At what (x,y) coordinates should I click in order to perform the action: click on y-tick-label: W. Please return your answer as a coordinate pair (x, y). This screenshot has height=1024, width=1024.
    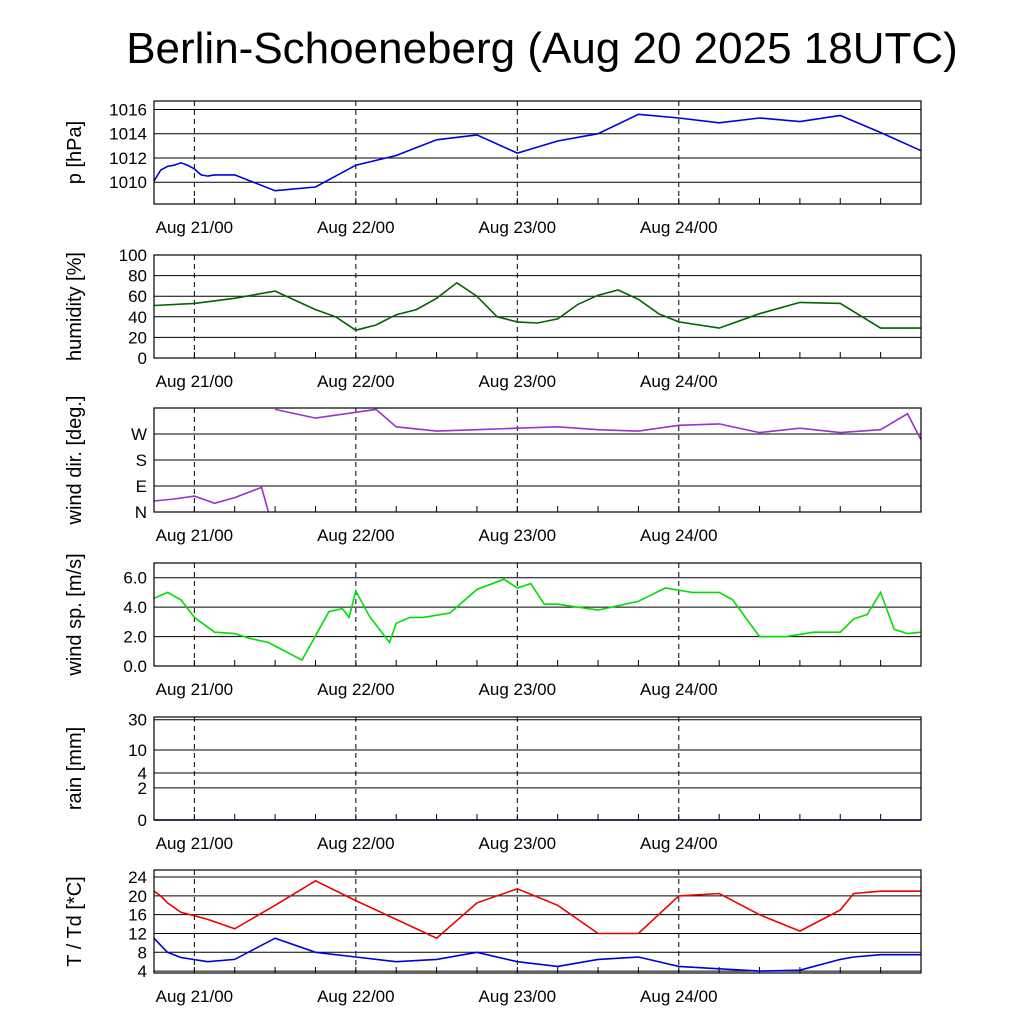
    Looking at the image, I should click on (139, 434).